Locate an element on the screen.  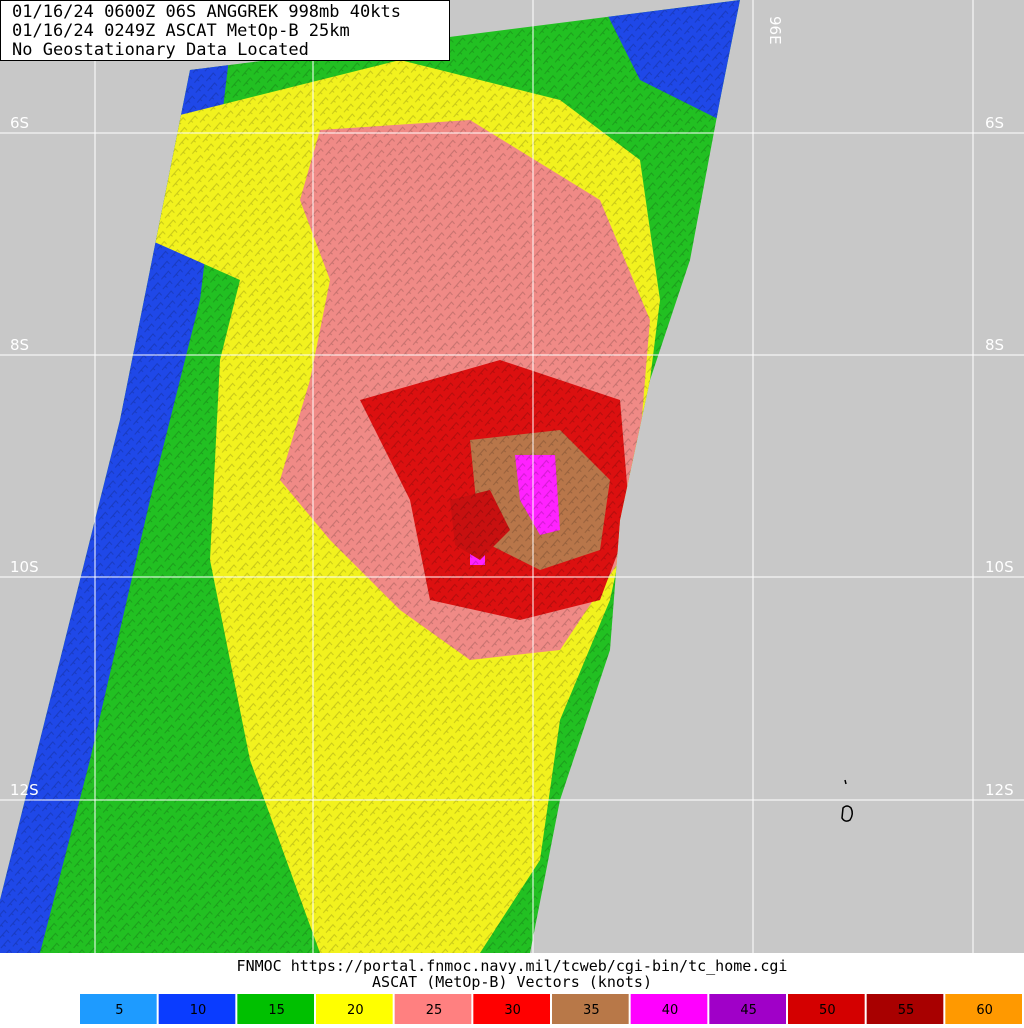
lon-label: 96E is located at coordinates (775, 30).